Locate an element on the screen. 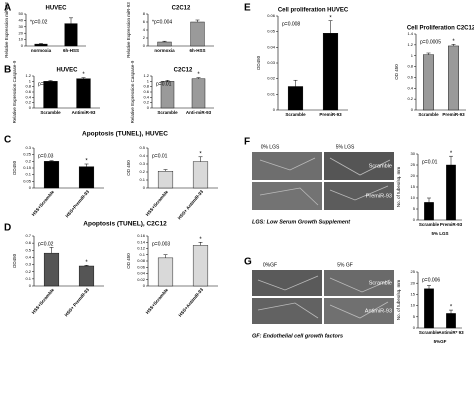 This screenshot has height=404, width=474. panel-letter: E is located at coordinates (247, 8).